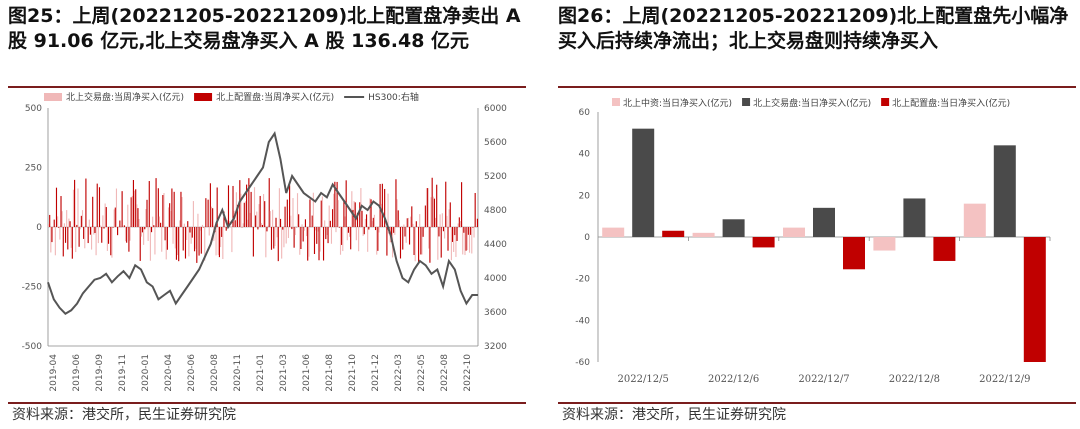 The image size is (1080, 429). What do you see at coordinates (495, 109) in the screenshot?
I see `y-tick-right: 6000` at bounding box center [495, 109].